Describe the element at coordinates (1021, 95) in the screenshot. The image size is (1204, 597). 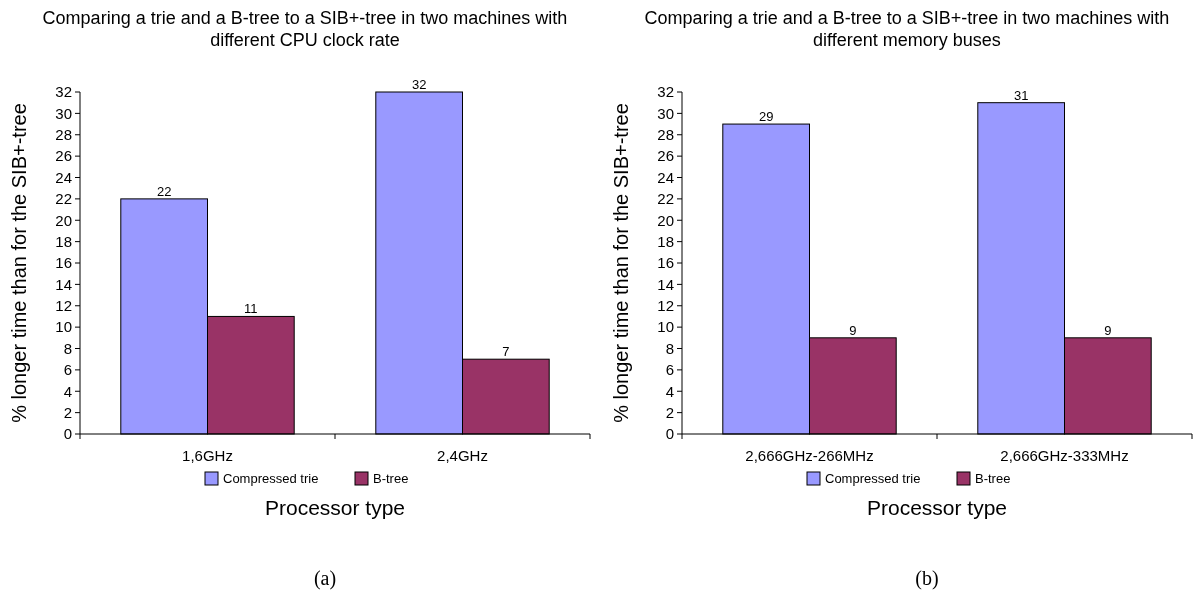
I see `data-label: 31` at that location.